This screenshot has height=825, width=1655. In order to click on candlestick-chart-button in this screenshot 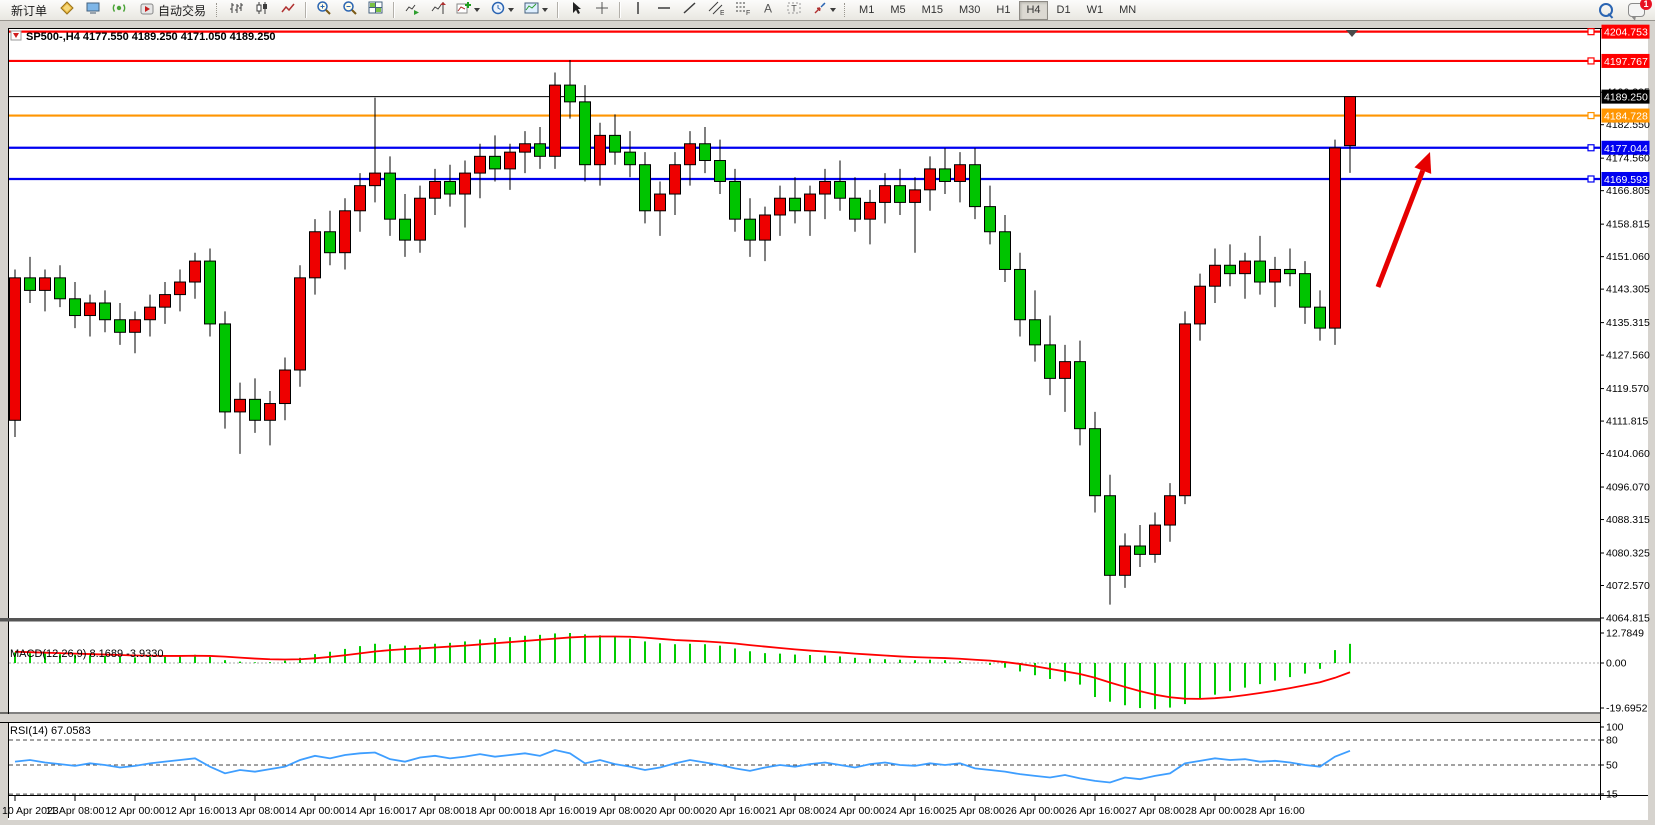, I will do `click(262, 10)`.